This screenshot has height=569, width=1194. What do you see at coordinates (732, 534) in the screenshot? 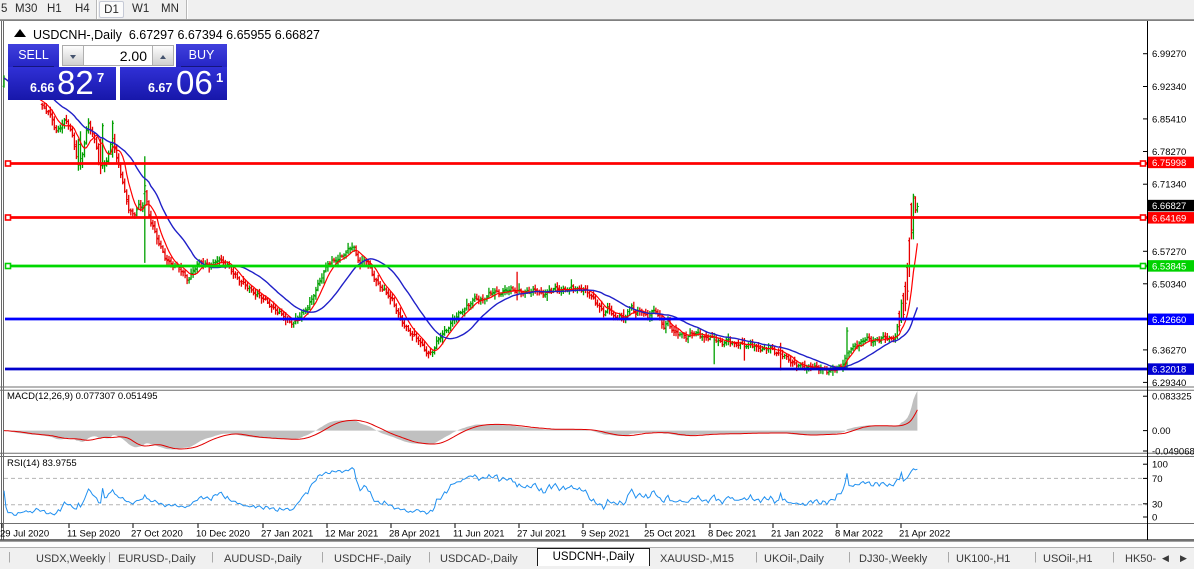
I see `svg-text: 8 Dec 2021` at bounding box center [732, 534].